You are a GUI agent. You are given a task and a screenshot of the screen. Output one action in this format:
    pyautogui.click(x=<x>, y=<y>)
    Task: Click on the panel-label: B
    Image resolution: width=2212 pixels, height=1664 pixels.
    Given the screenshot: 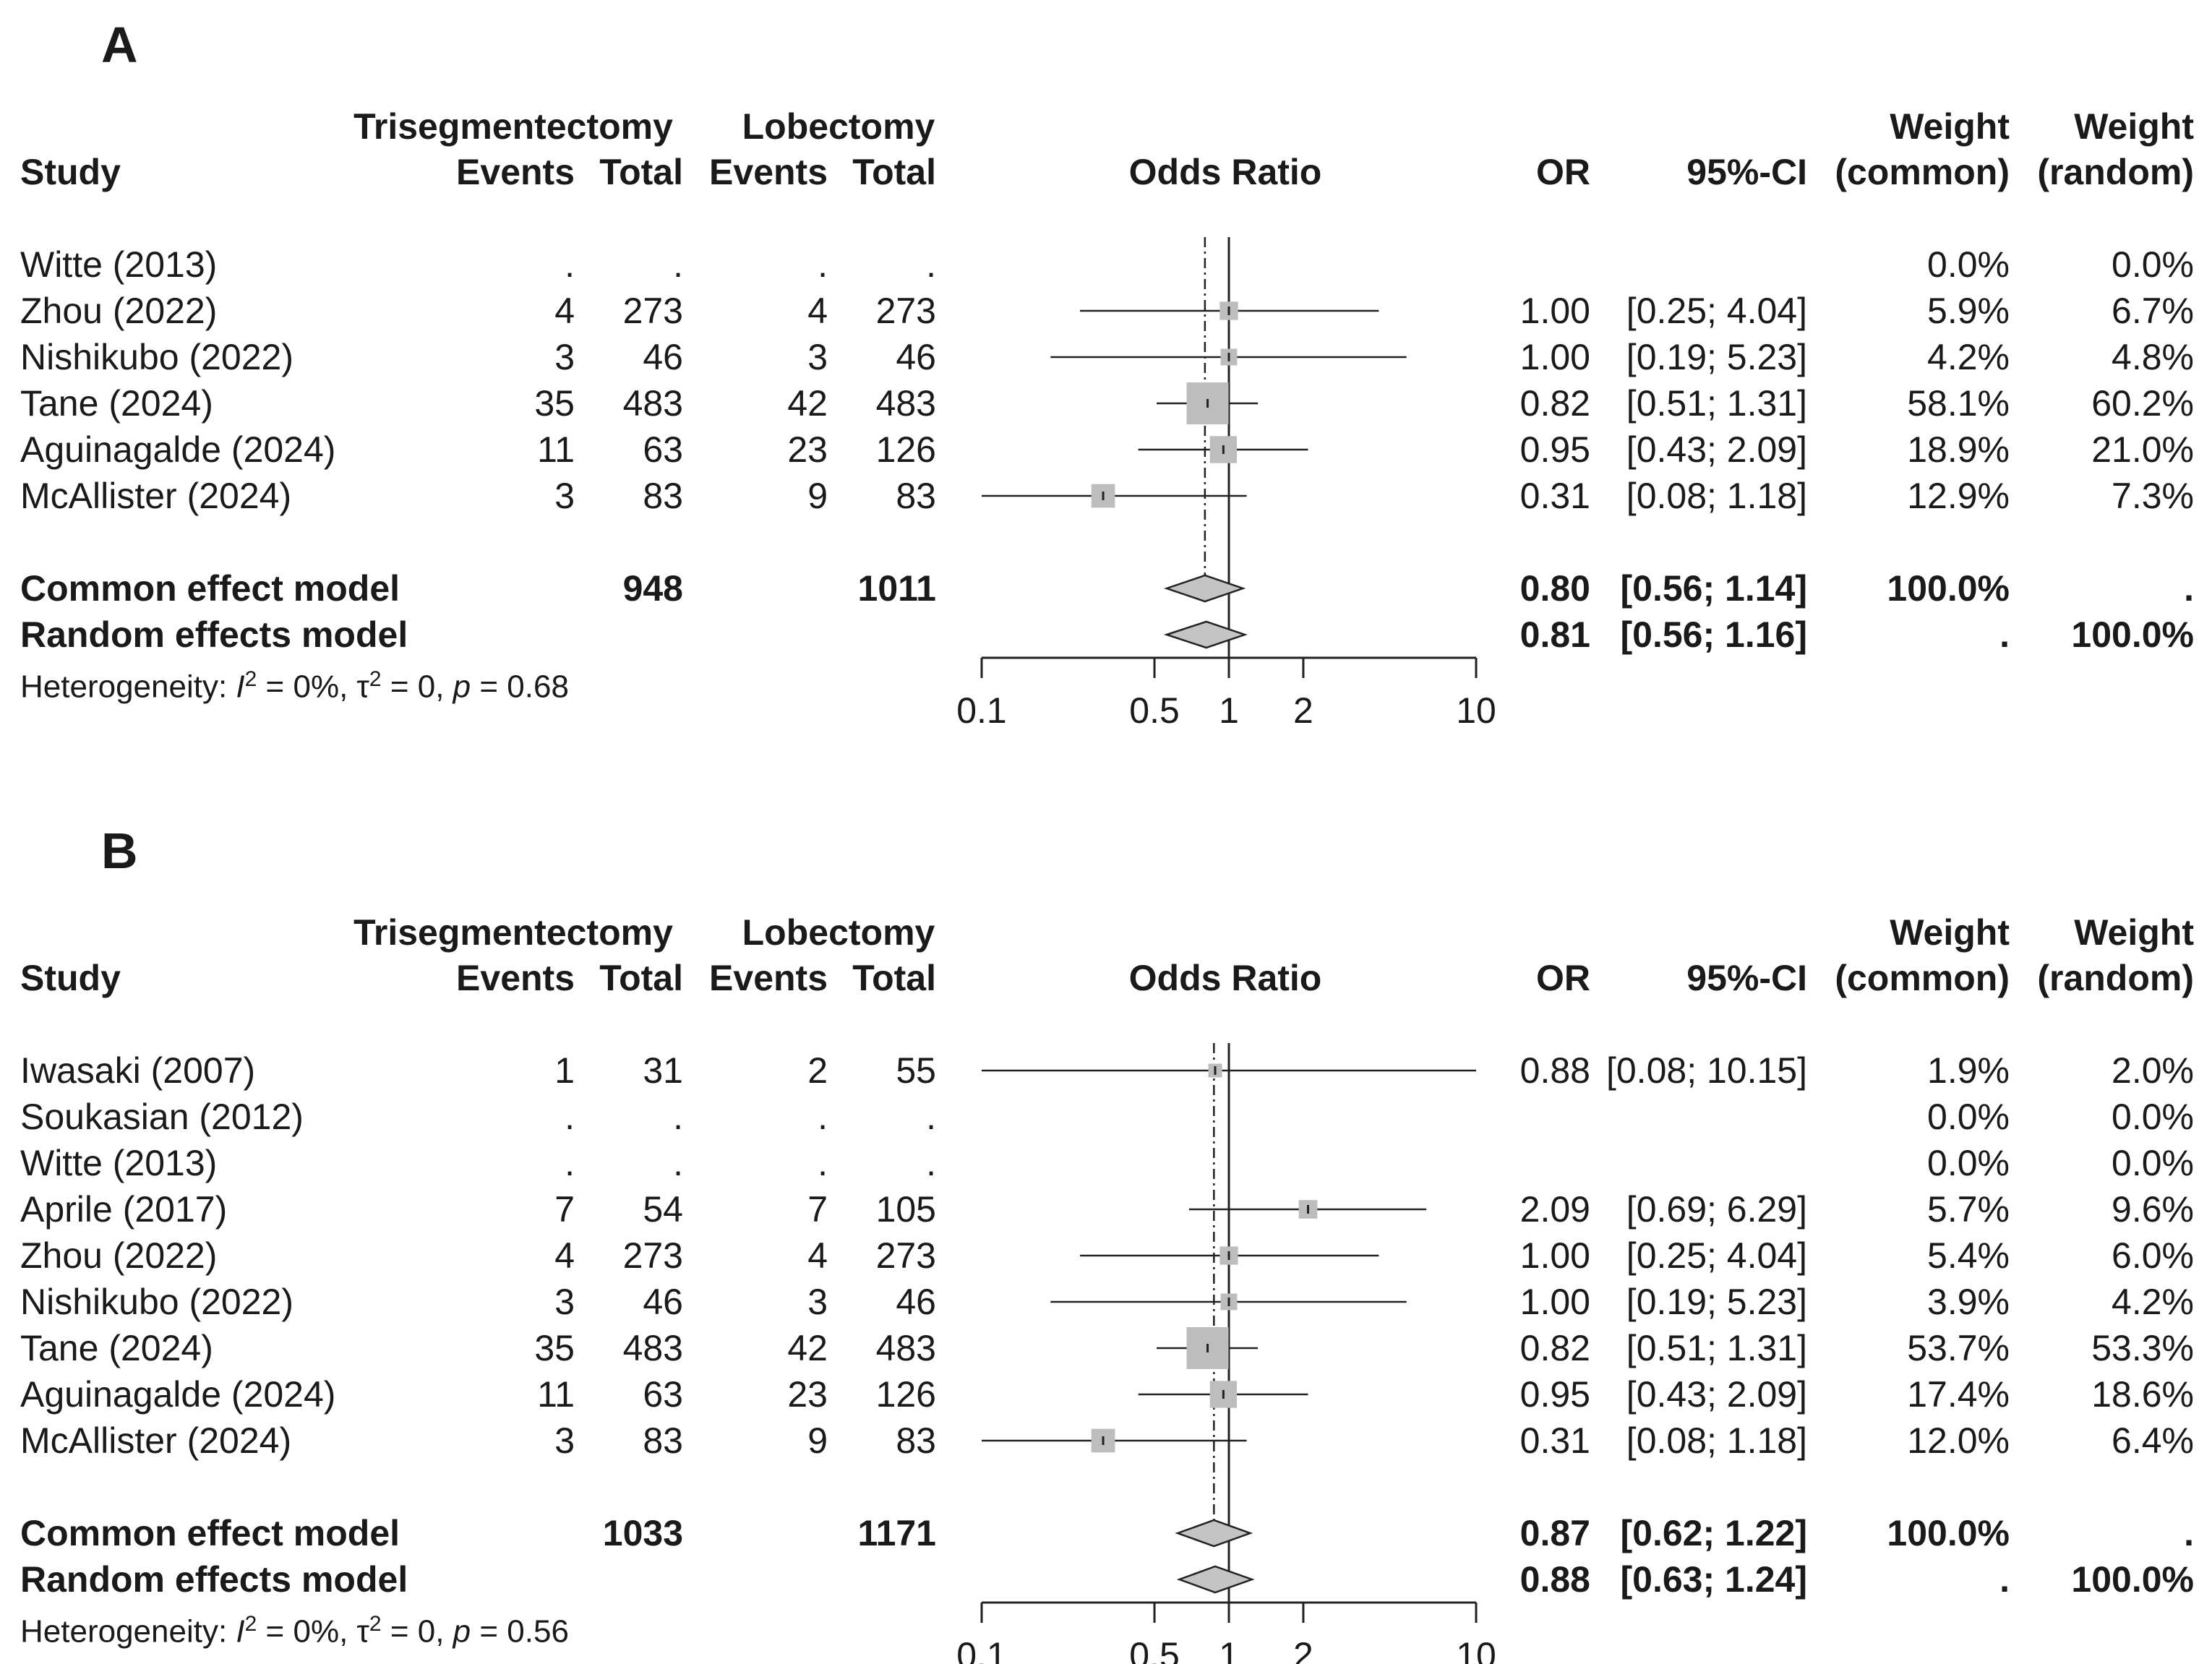 What is the action you would take?
    pyautogui.click(x=119, y=851)
    